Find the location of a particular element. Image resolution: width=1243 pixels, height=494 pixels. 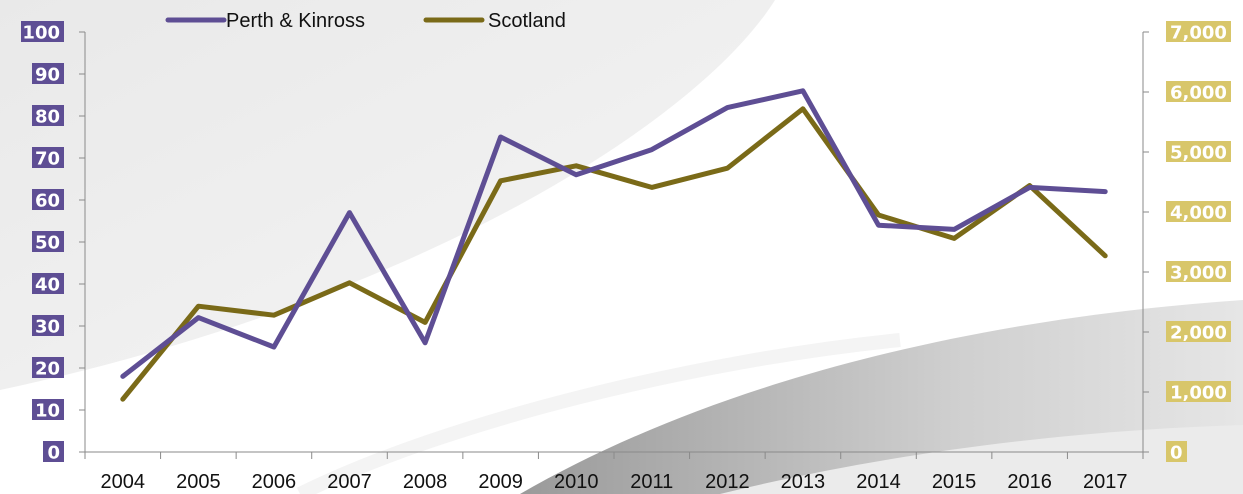

x-tick-label: 2014 is located at coordinates (878, 482).